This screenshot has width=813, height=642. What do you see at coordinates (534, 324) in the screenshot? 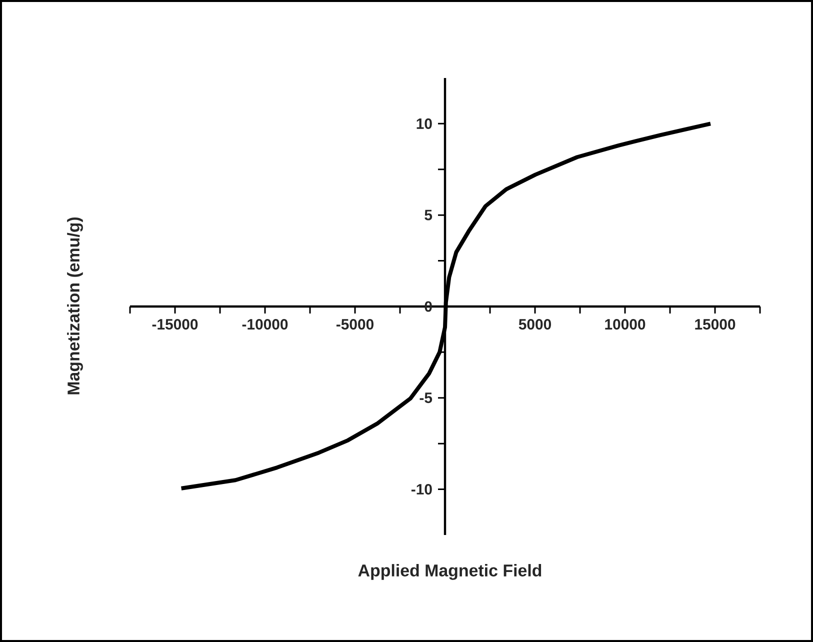
I see `x-tick-label: 5000` at bounding box center [534, 324].